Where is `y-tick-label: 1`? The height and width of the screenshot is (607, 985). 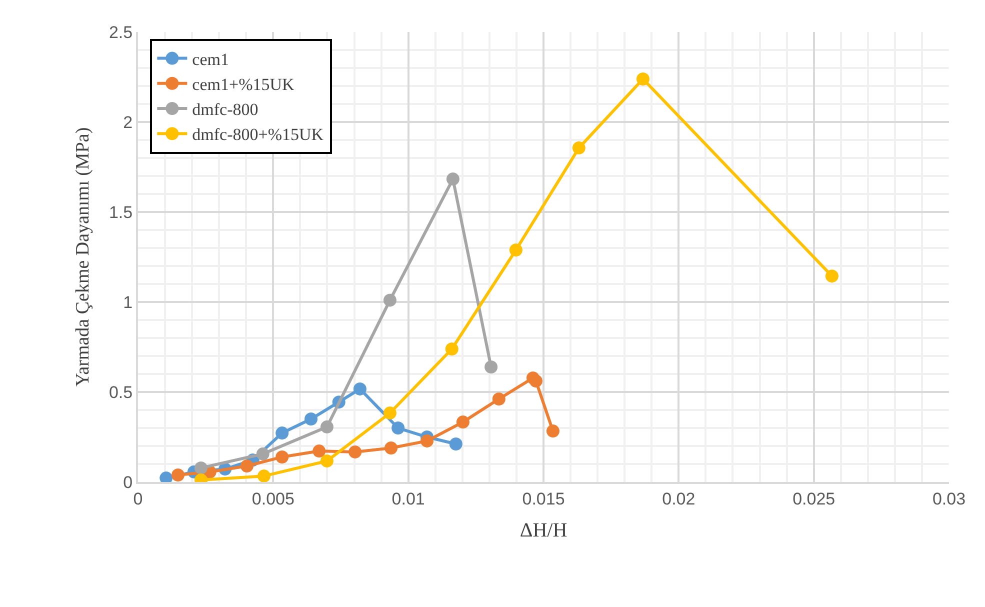
y-tick-label: 1 is located at coordinates (128, 302).